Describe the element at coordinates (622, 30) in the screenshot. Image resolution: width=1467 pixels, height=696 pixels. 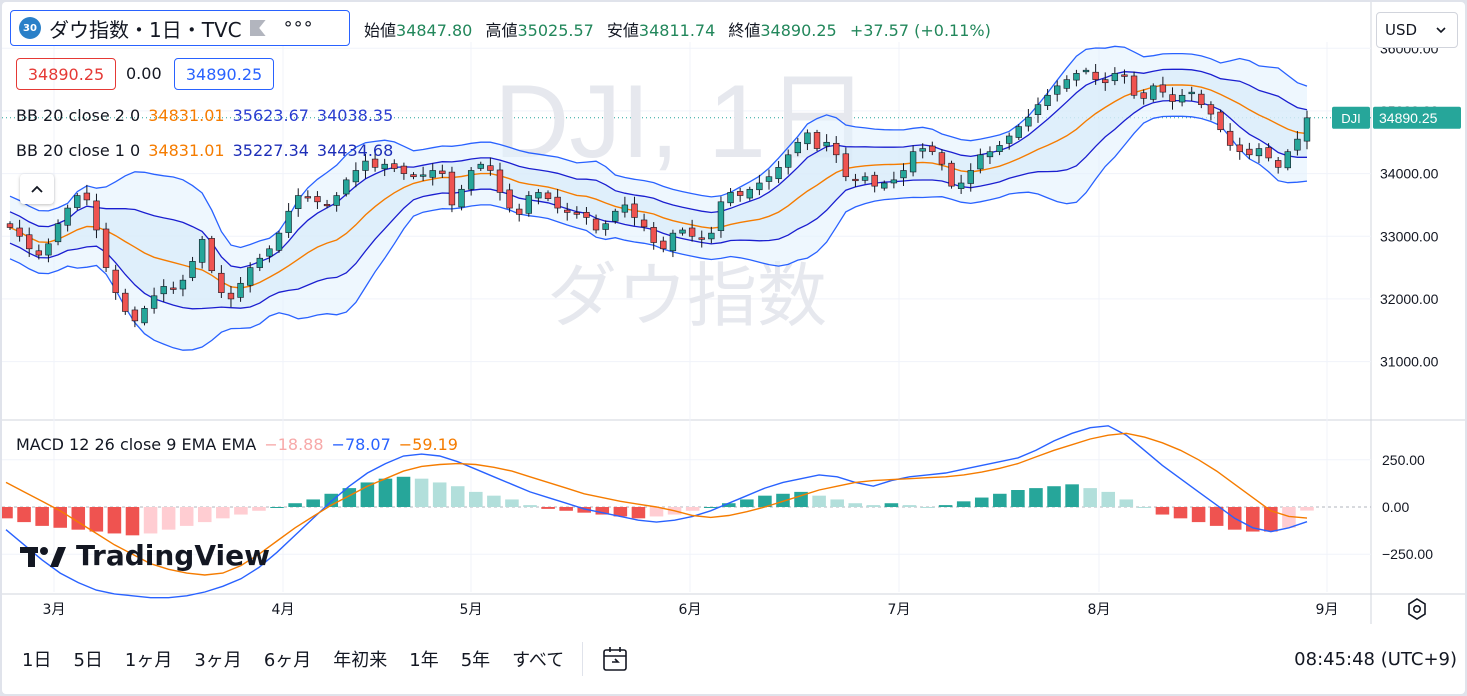
I see `low-label: 安値` at that location.